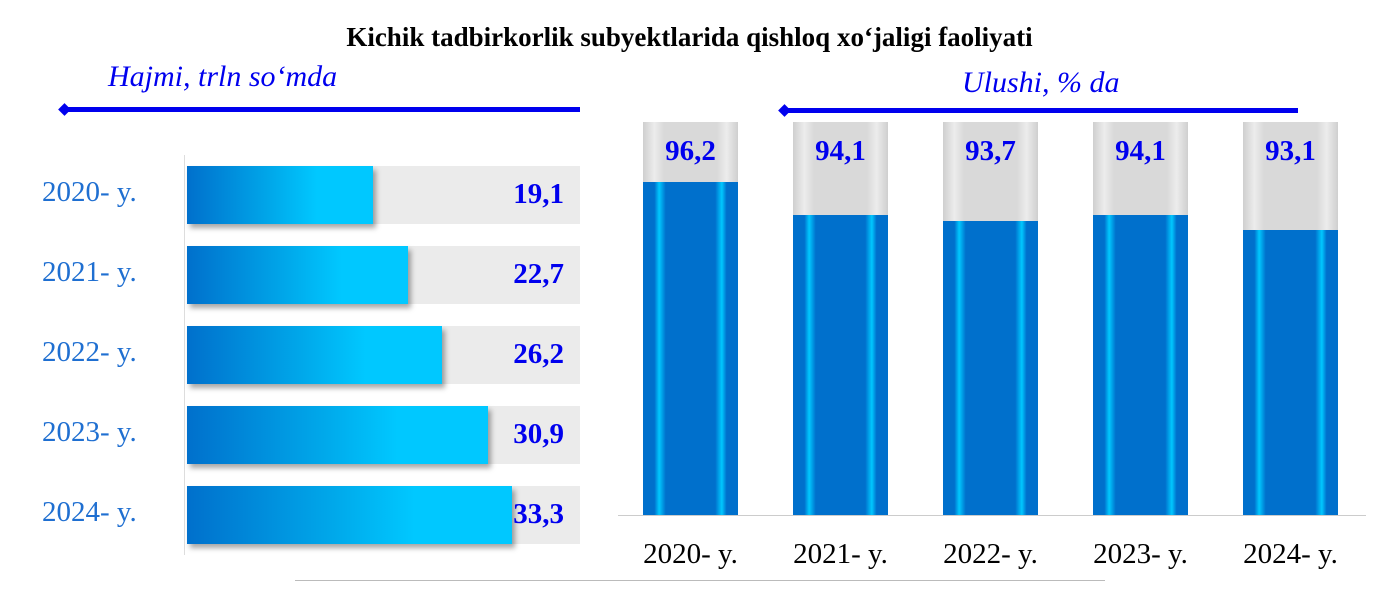  Describe the element at coordinates (992, 515) in the screenshot. I see `right-baseline` at that location.